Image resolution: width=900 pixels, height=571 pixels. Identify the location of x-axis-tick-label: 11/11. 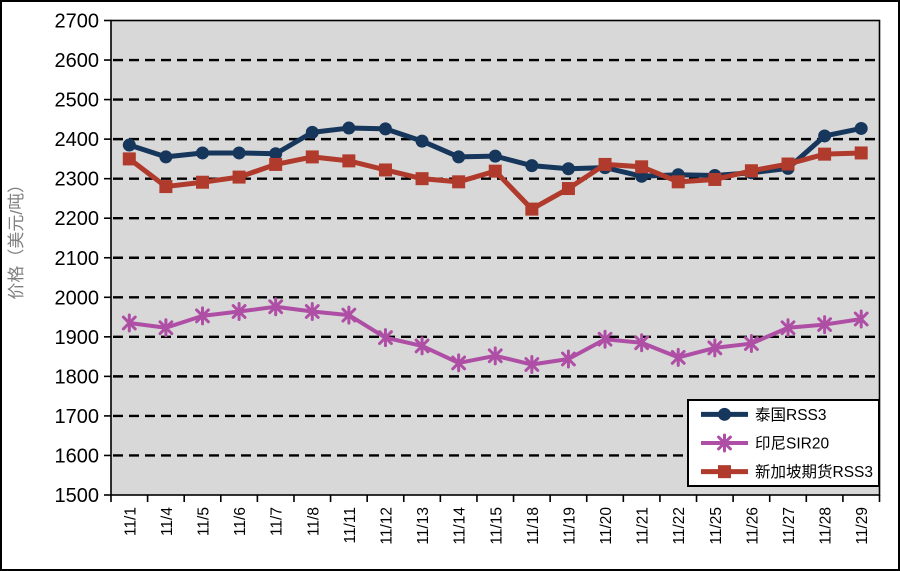
(350, 525).